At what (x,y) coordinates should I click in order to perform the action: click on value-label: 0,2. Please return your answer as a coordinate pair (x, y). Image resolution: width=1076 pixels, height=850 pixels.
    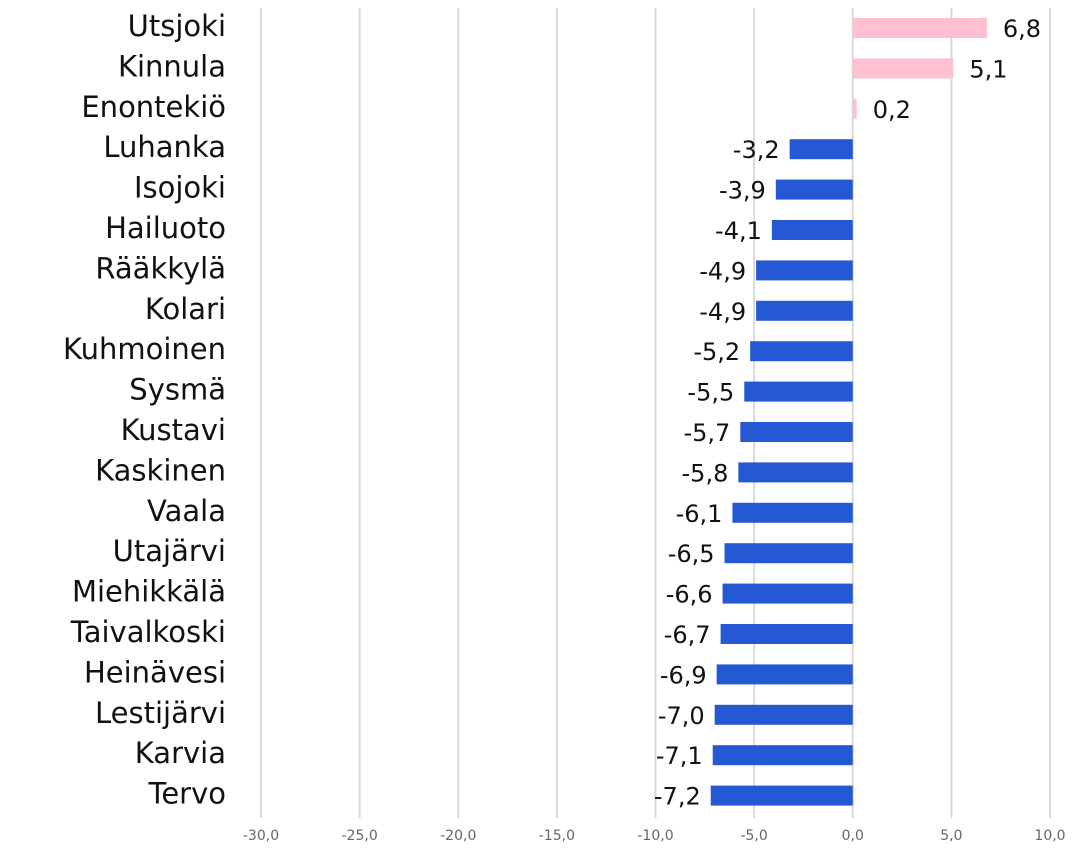
    Looking at the image, I should click on (892, 110).